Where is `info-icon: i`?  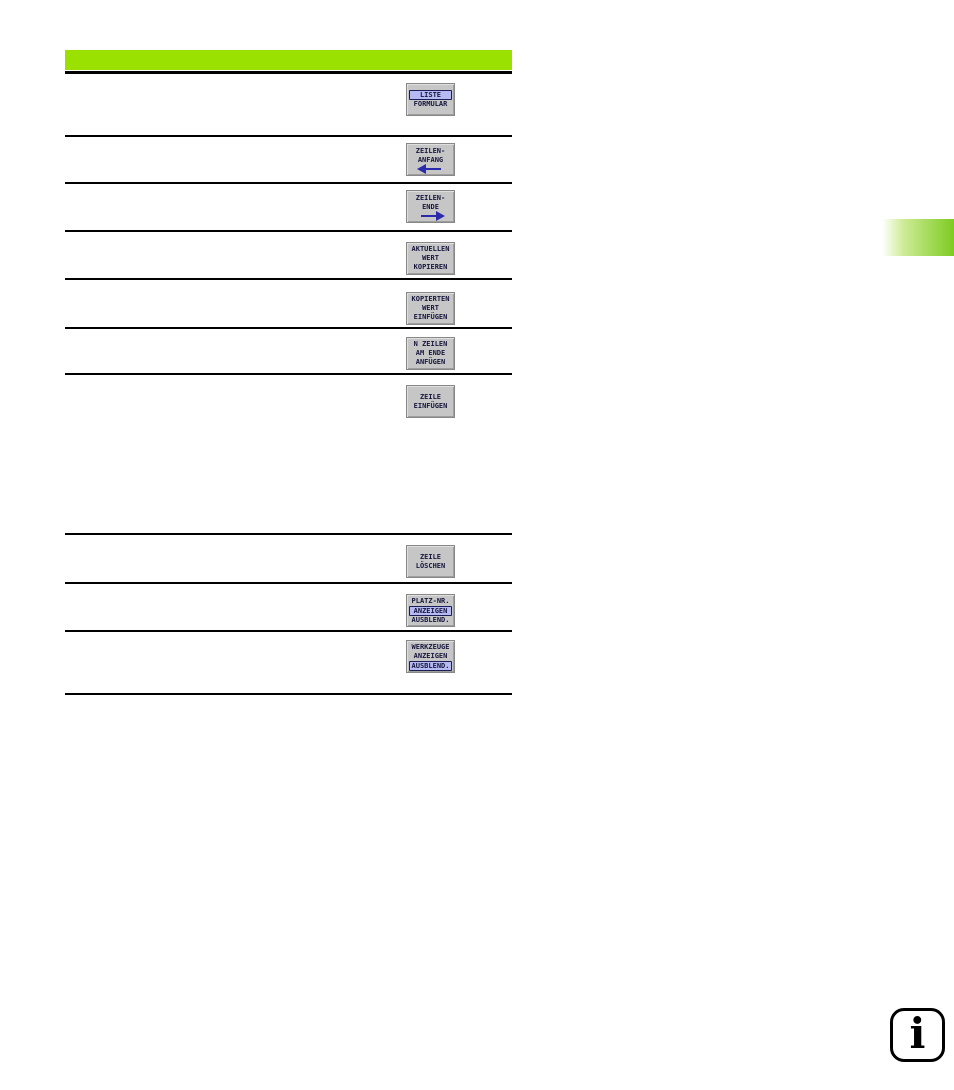 info-icon: i is located at coordinates (917, 1035).